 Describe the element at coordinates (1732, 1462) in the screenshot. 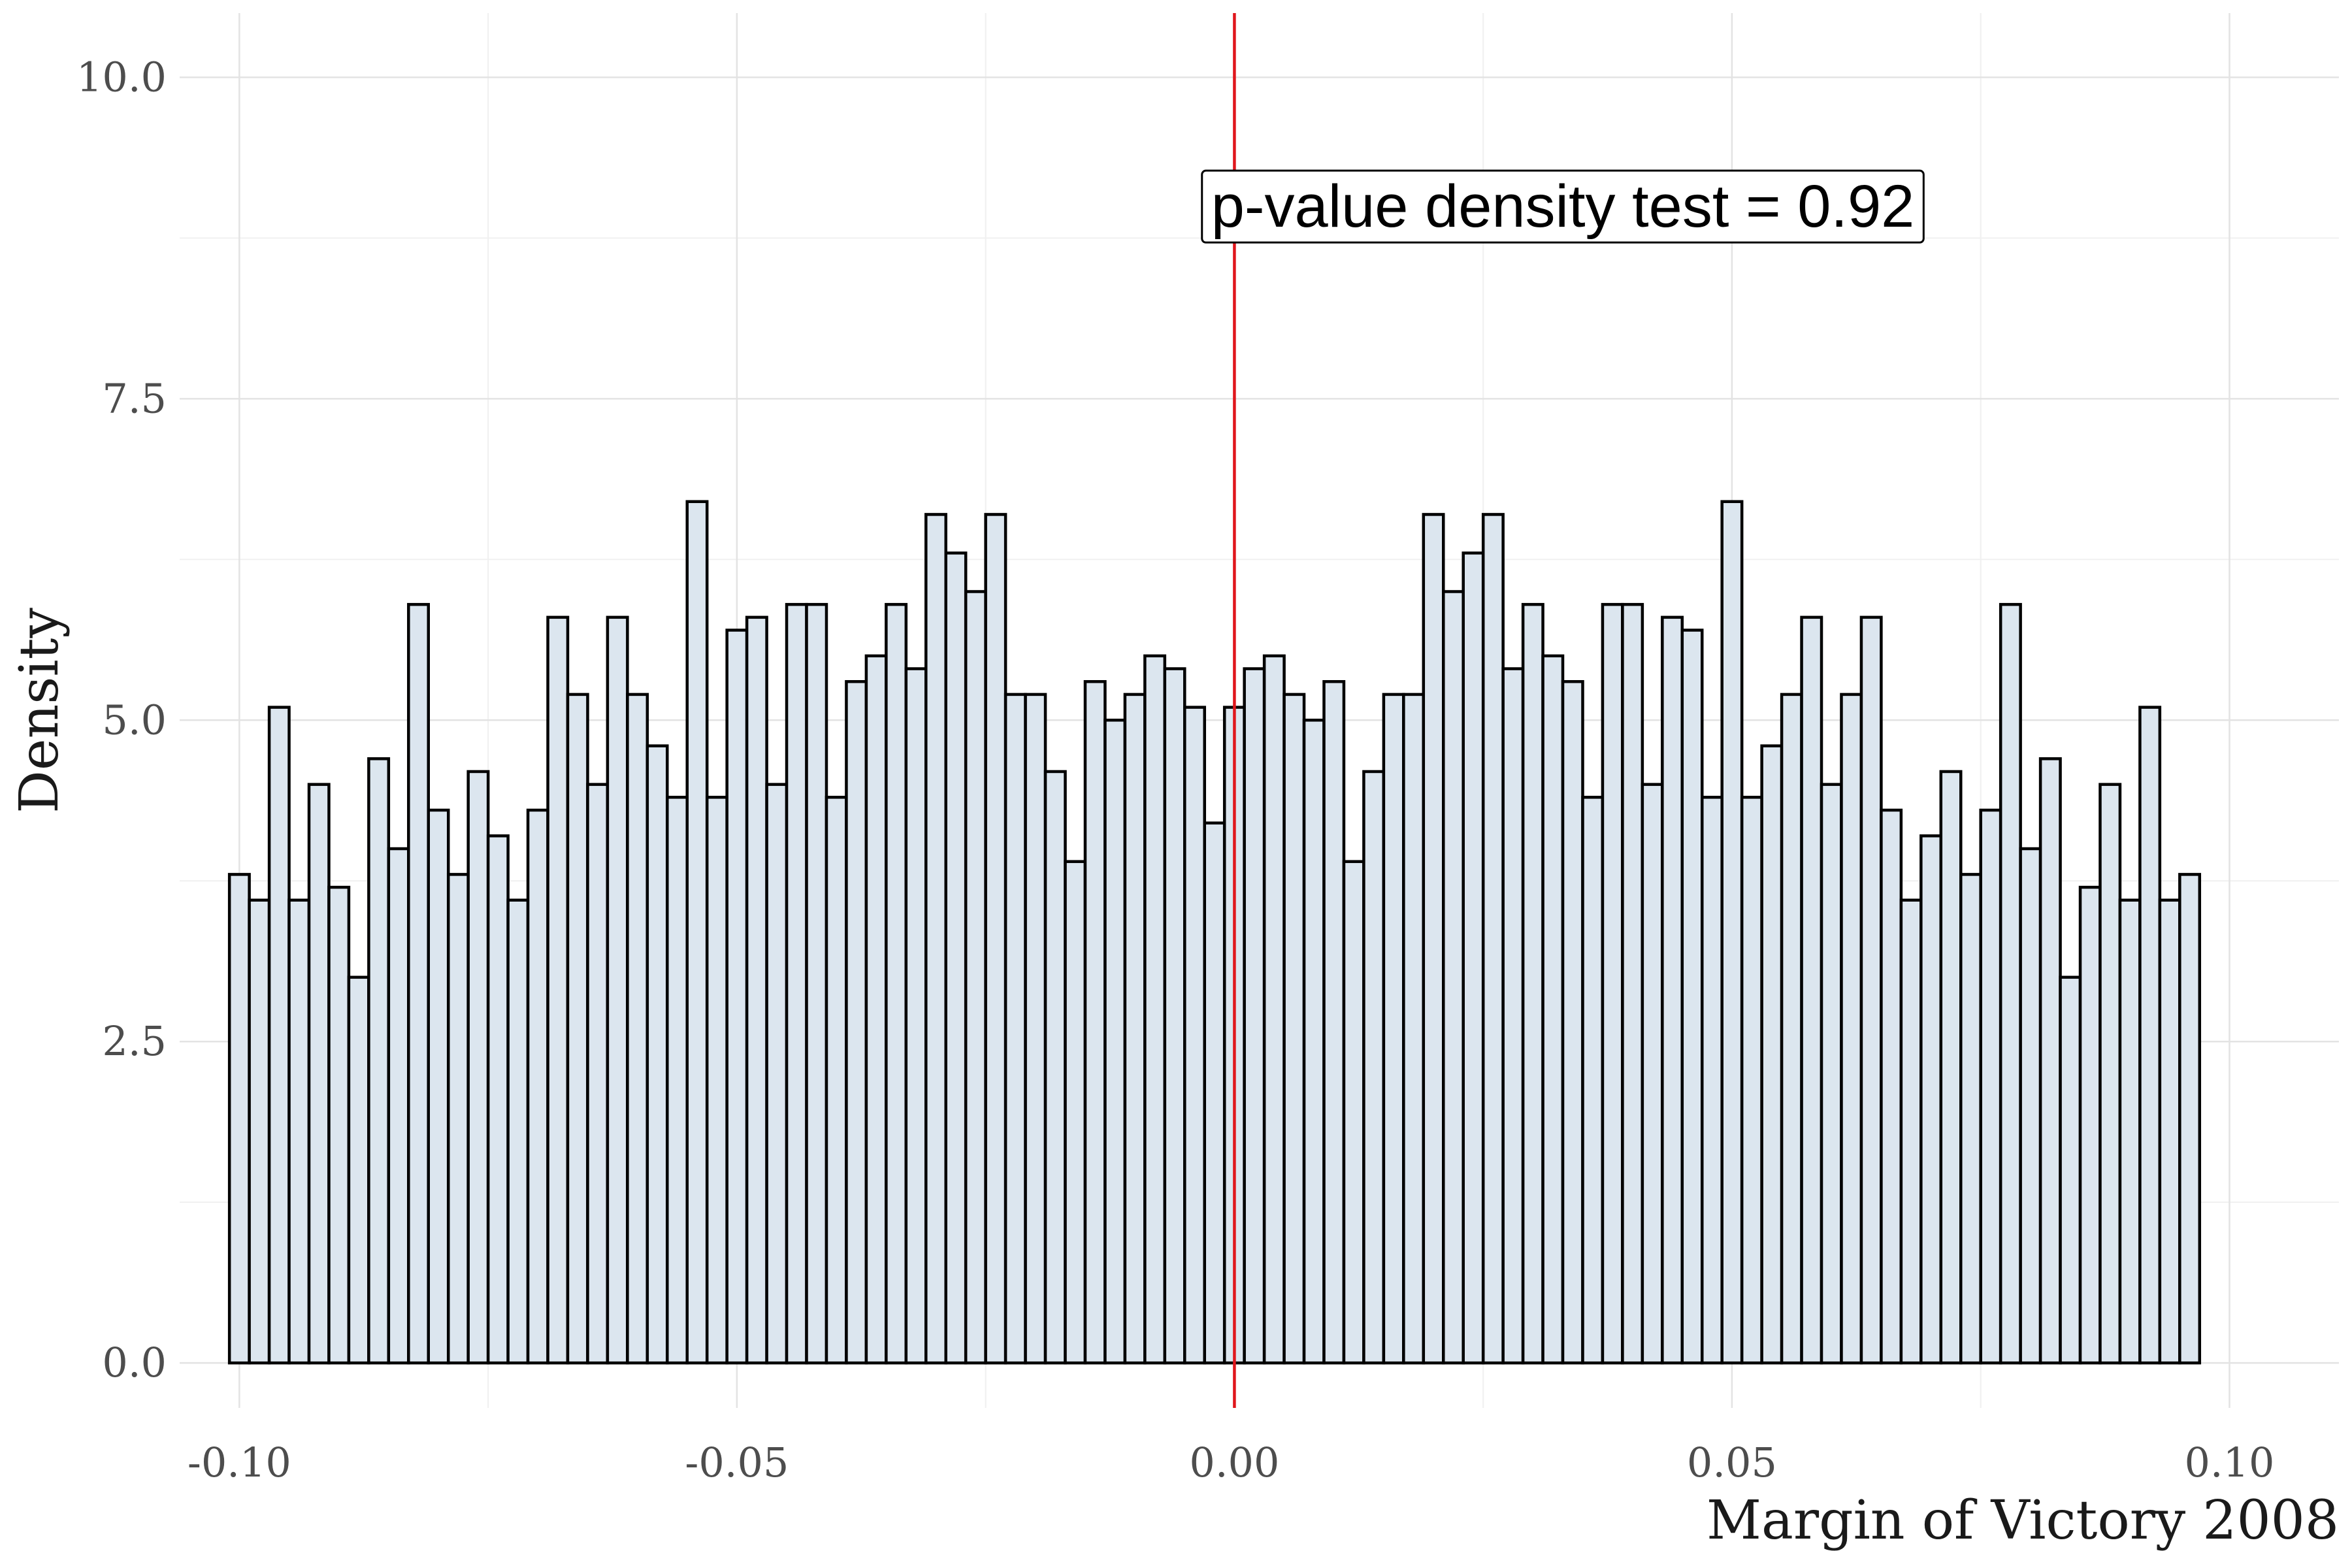

I see `x-tick-label: 0.05` at that location.